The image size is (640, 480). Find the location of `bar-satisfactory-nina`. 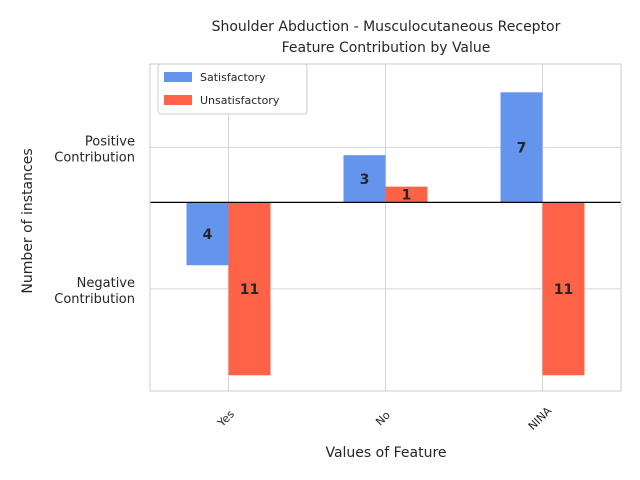

bar-satisfactory-nina is located at coordinates (521, 147).